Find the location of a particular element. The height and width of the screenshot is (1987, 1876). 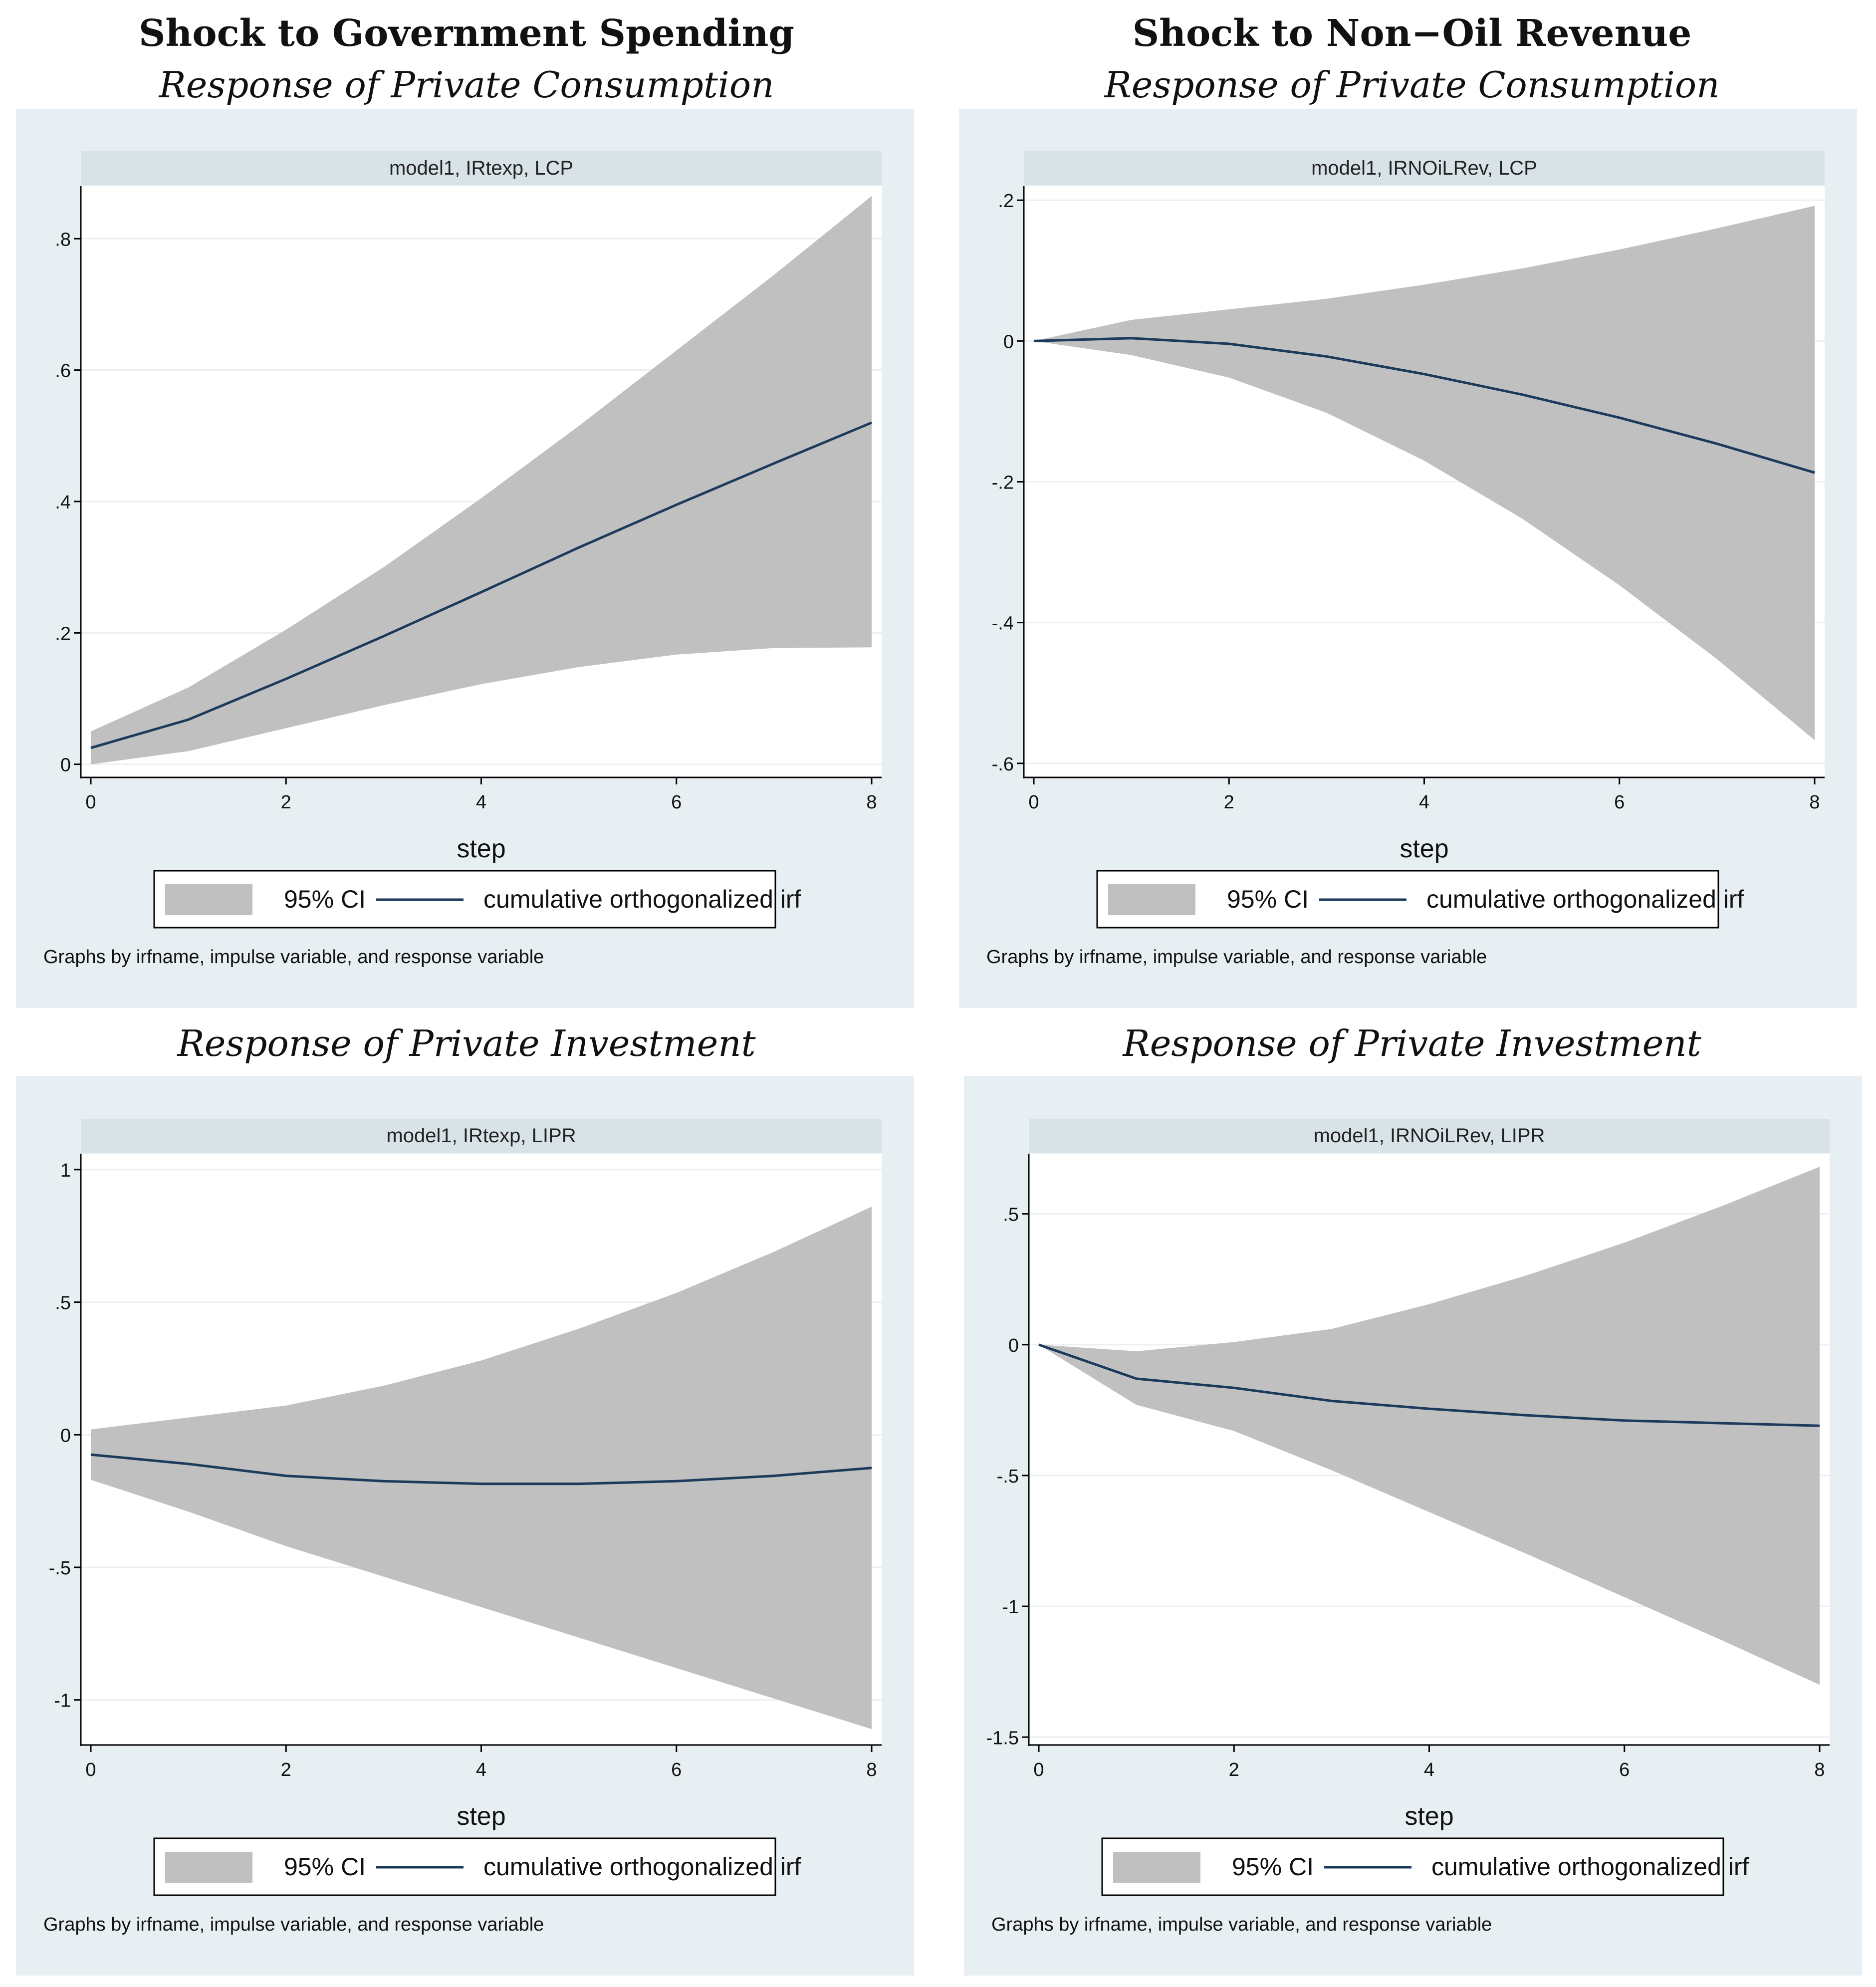

subtitle-bottom-left: Response of Private Investment is located at coordinates (466, 1043).